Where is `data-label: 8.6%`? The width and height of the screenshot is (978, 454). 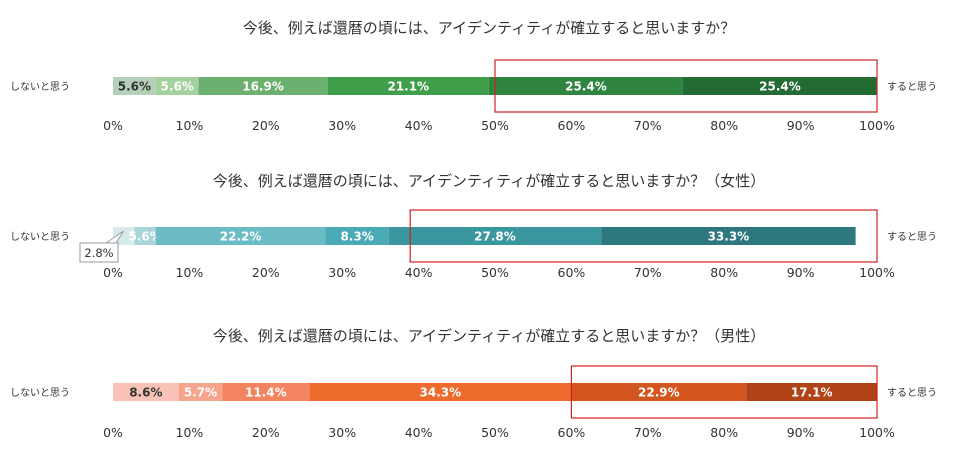
data-label: 8.6% is located at coordinates (145, 393).